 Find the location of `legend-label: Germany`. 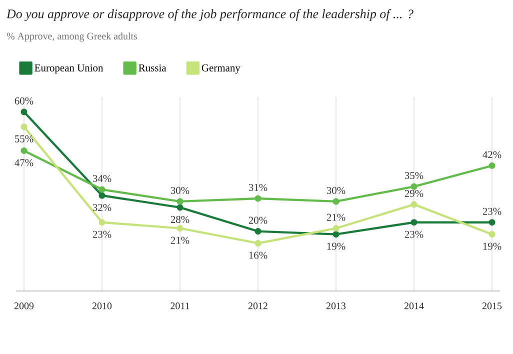

legend-label: Germany is located at coordinates (221, 69).